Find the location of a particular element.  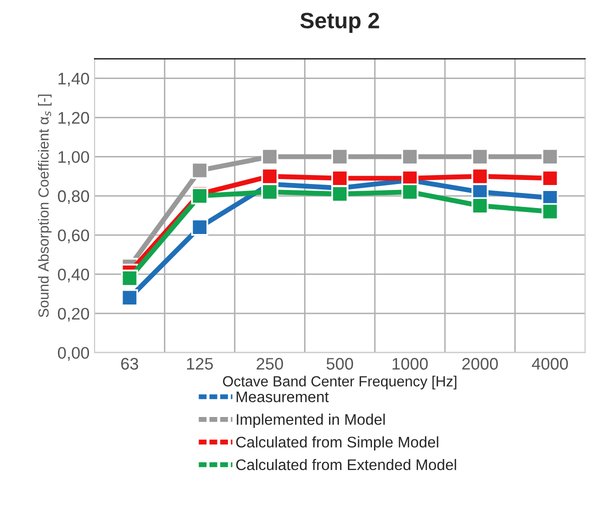

y-tick-label: 1,00 is located at coordinates (74, 158).